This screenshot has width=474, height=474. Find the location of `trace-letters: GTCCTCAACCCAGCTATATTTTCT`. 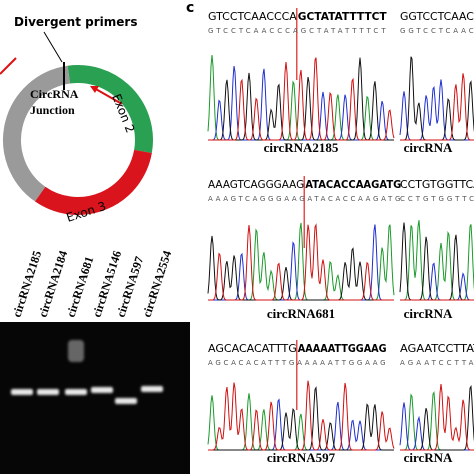

trace-letters: GTCCTCAACCCAGCTATATTTTCT is located at coordinates (297, 31).